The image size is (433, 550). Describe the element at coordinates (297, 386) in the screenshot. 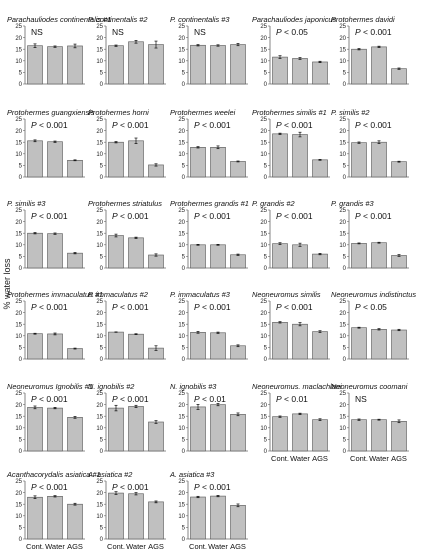

I see `panel-title: Neoneuromus. maclachlani` at that location.